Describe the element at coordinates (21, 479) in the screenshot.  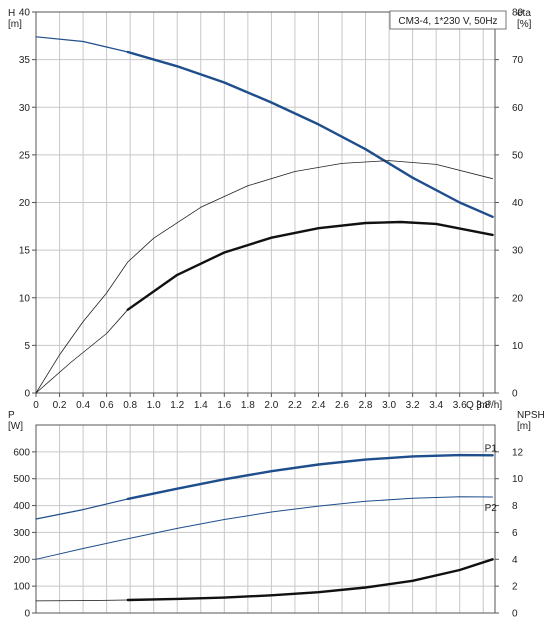
I see `left-tick-label: 500` at that location.